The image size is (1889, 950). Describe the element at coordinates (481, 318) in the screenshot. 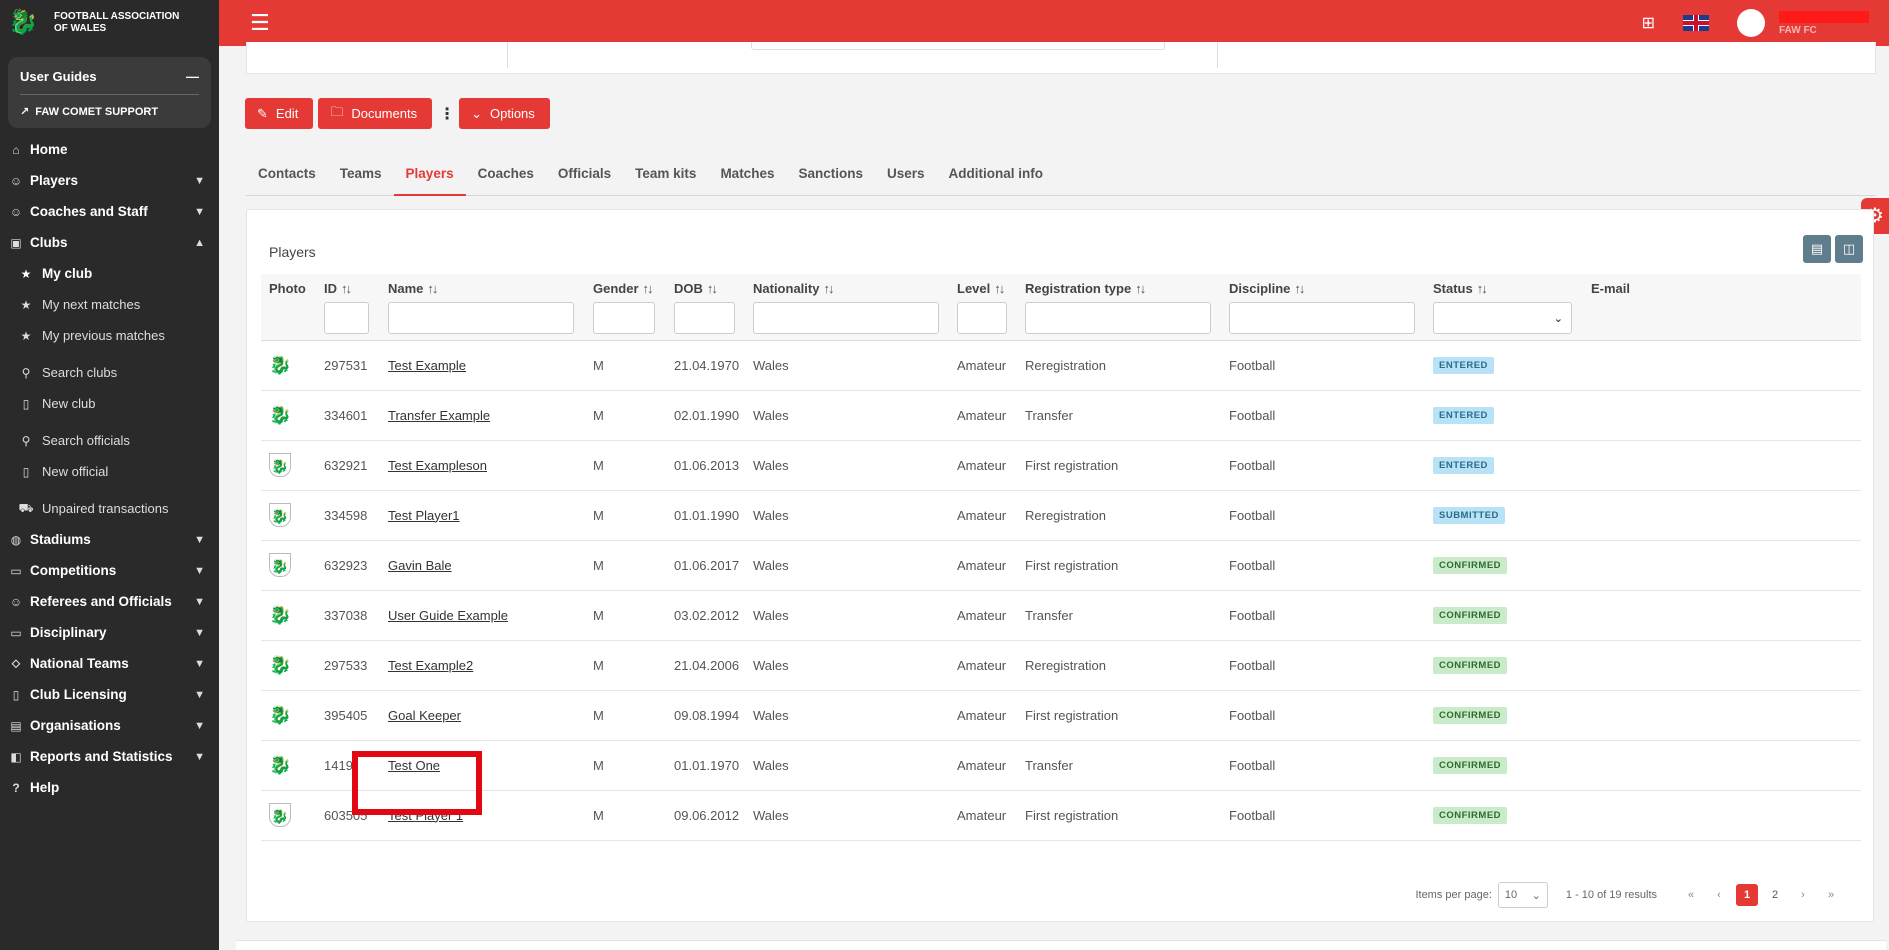

I see `name-filter-input` at that location.